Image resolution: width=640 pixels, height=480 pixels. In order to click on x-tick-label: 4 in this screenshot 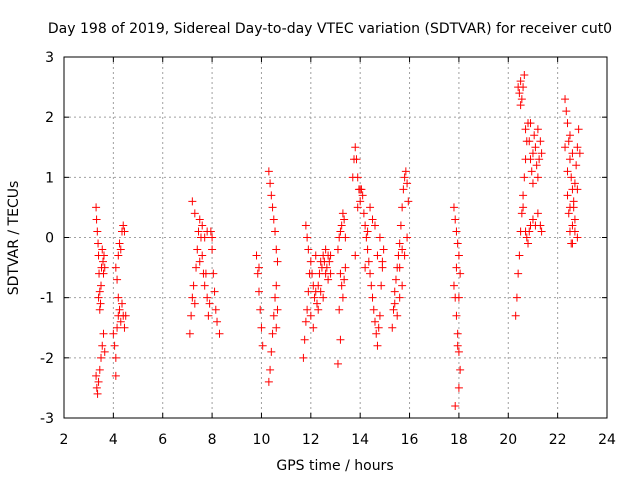, I will do `click(113, 440)`.